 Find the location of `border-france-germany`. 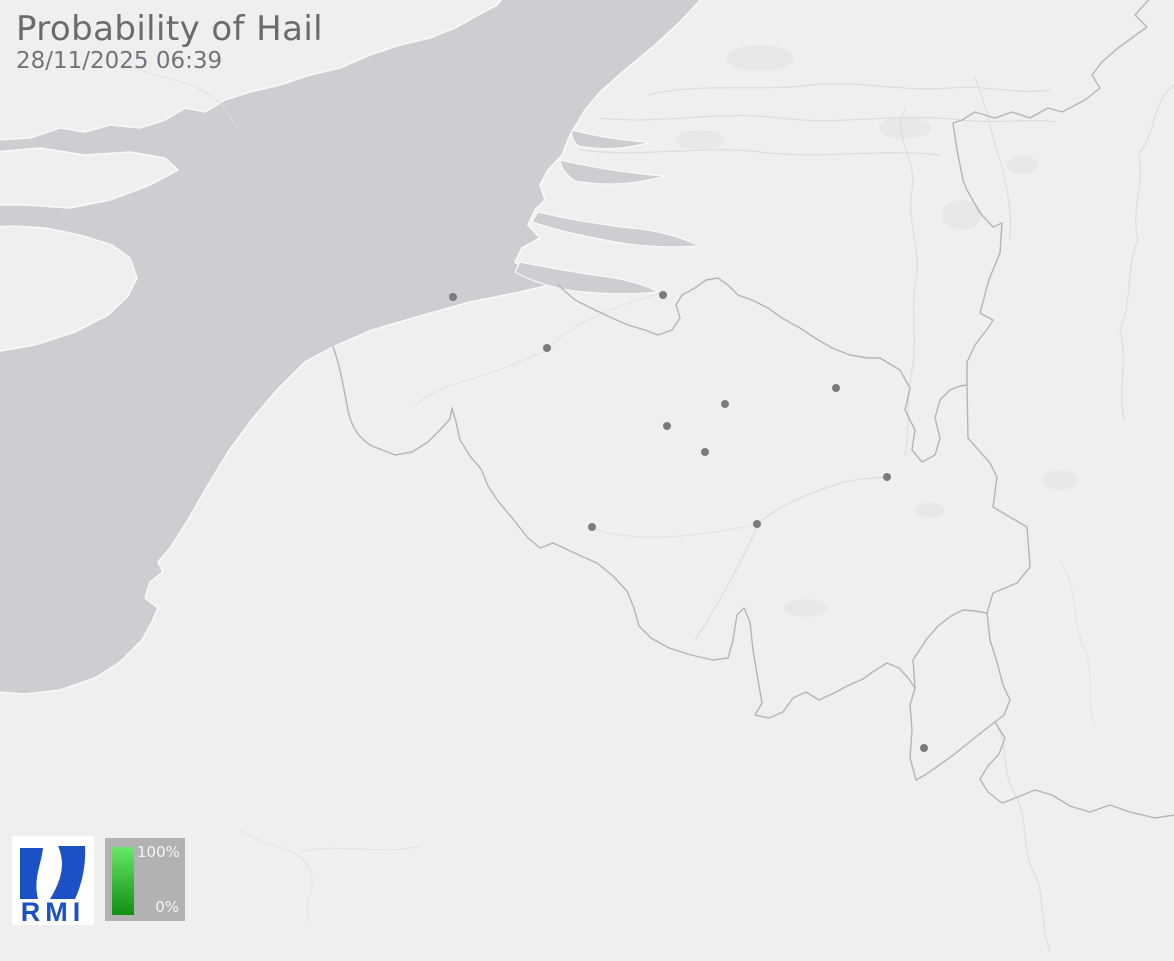

border-france-germany is located at coordinates (1076, 770).